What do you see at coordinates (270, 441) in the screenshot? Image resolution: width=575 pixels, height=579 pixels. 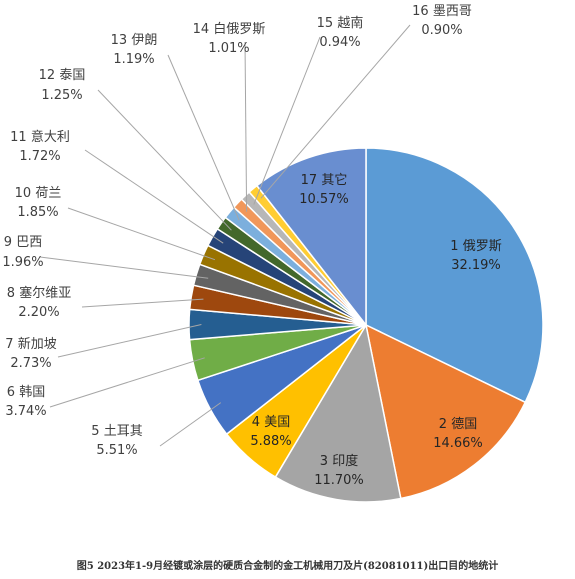 I see `slice-label-value: 5.88%` at bounding box center [270, 441].